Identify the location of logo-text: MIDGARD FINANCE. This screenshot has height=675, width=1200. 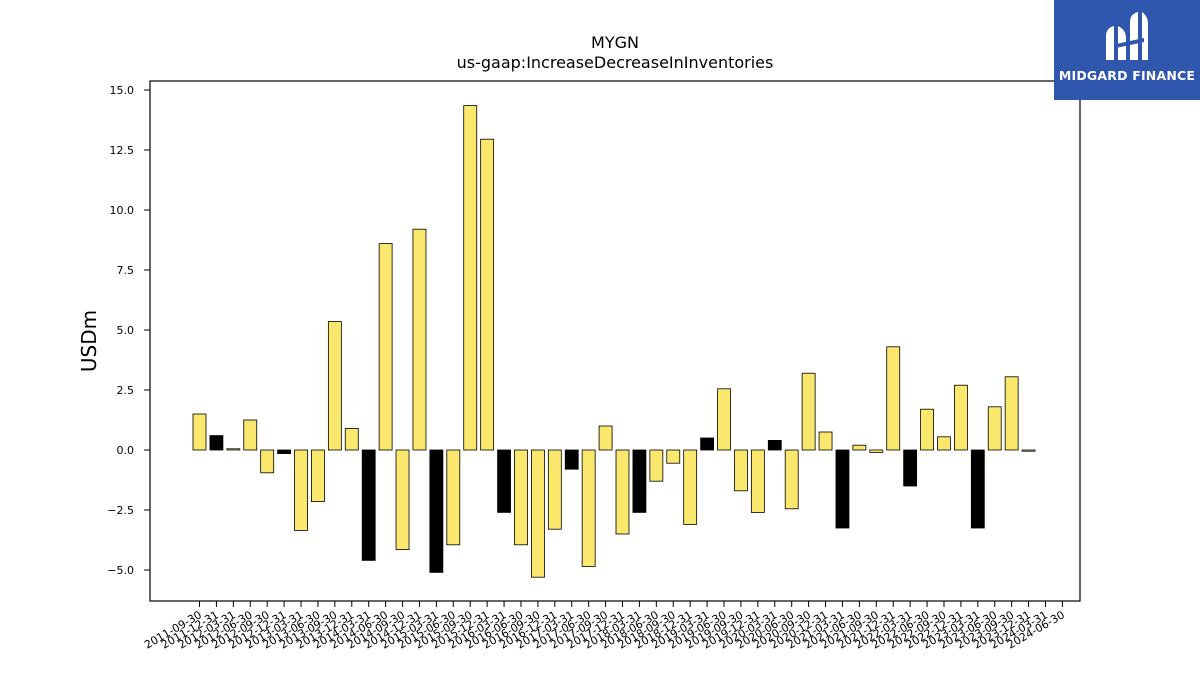
(1127, 75).